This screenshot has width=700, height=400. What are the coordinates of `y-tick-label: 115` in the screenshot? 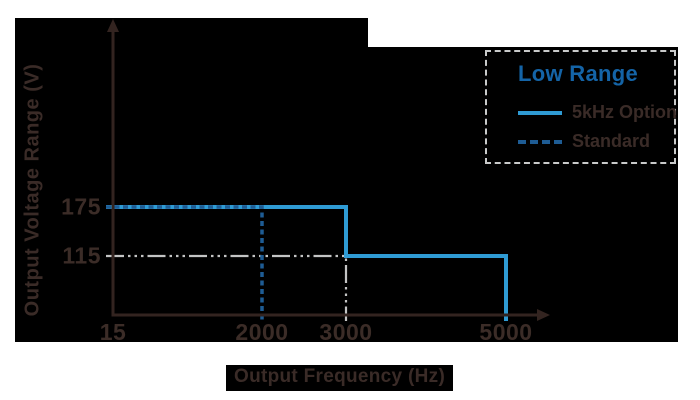 It's located at (81, 255).